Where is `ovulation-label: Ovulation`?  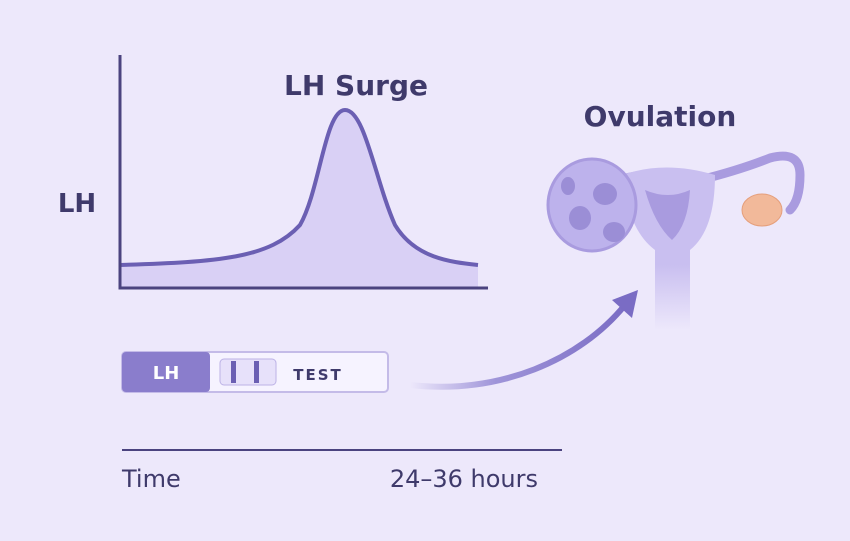 ovulation-label: Ovulation is located at coordinates (660, 116).